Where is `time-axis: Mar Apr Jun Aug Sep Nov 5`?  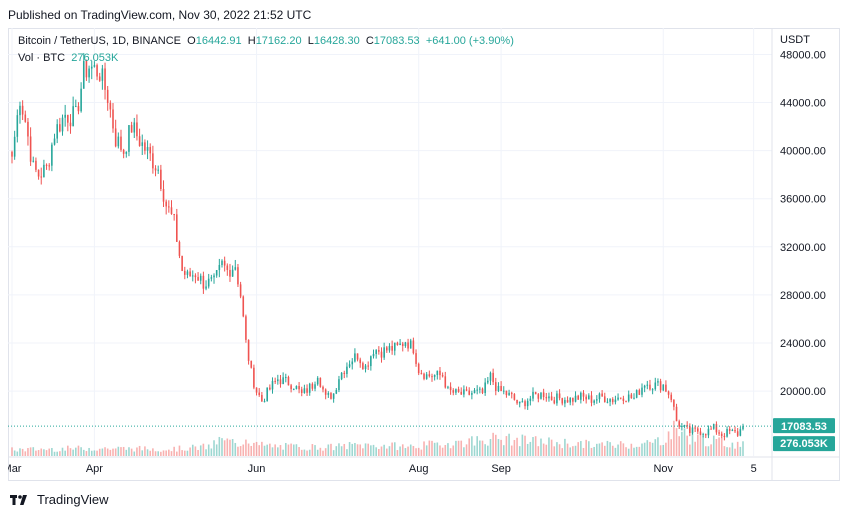
time-axis: Mar Apr Jun Aug Sep Nov 5 is located at coordinates (382, 469).